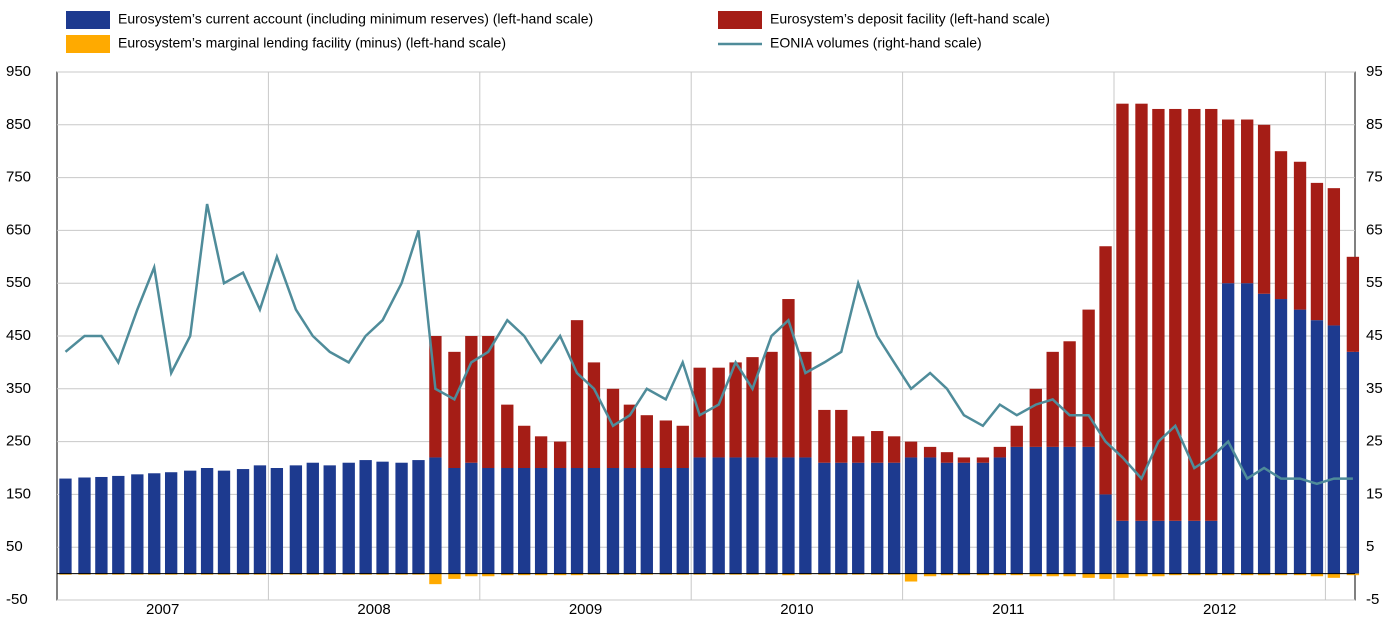 Image resolution: width=1398 pixels, height=618 pixels. I want to click on x-tick-label: 2008, so click(373, 609).